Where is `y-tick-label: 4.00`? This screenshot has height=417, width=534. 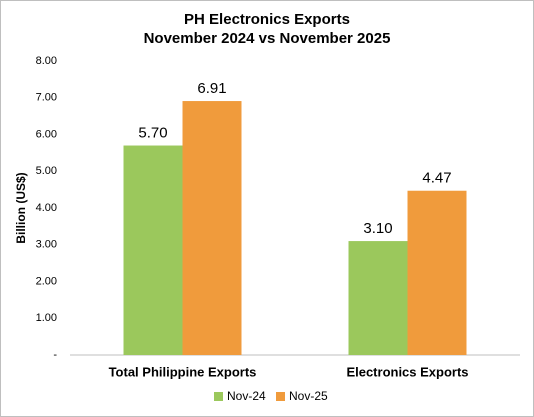
y-tick-label: 4.00 is located at coordinates (46, 208).